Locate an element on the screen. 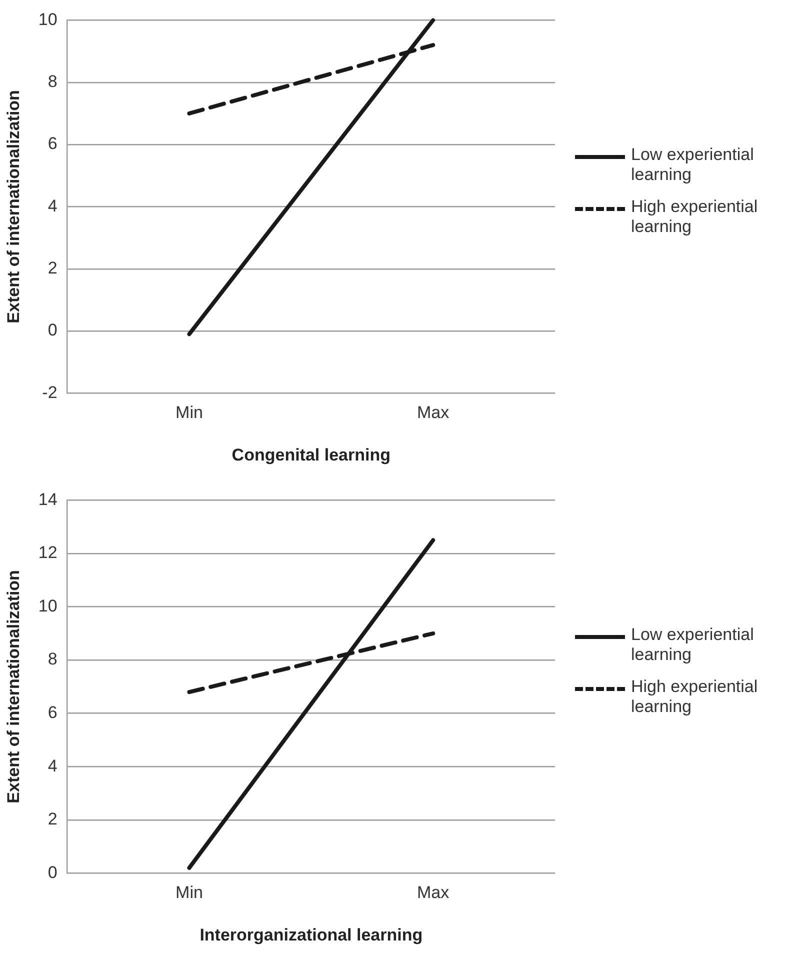 The width and height of the screenshot is (796, 961). y-tick-label: 12 is located at coordinates (48, 552).